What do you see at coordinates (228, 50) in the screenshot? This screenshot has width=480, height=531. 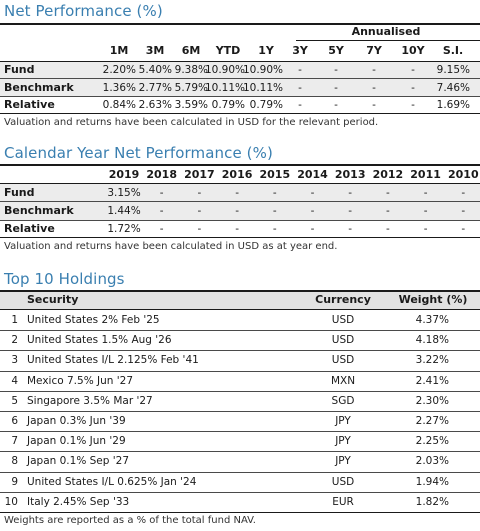 I see `net-performance-col-ytd: YTD` at bounding box center [228, 50].